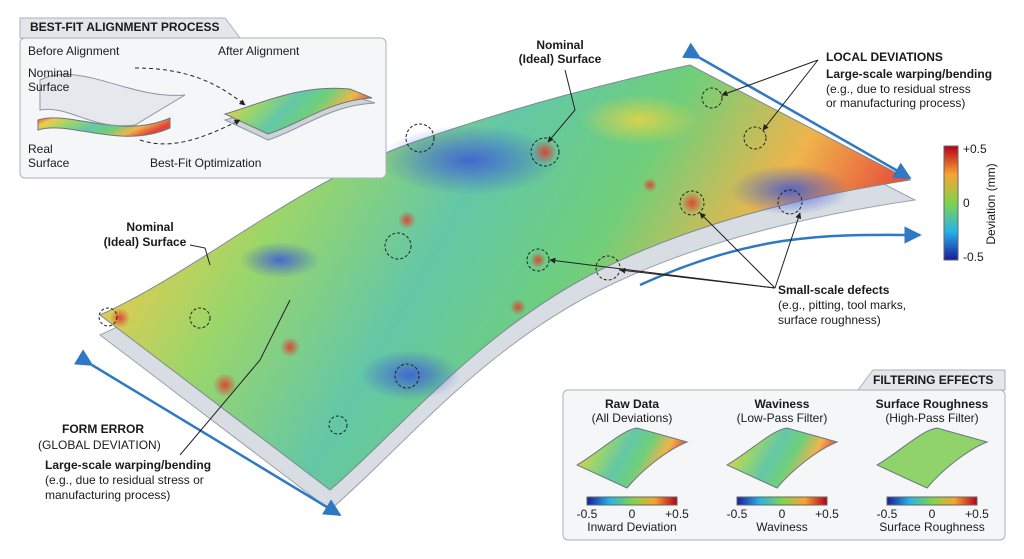 Image resolution: width=1024 pixels, height=559 pixels. What do you see at coordinates (632, 418) in the screenshot?
I see `panel-subtitle: (All Deviations)` at bounding box center [632, 418].